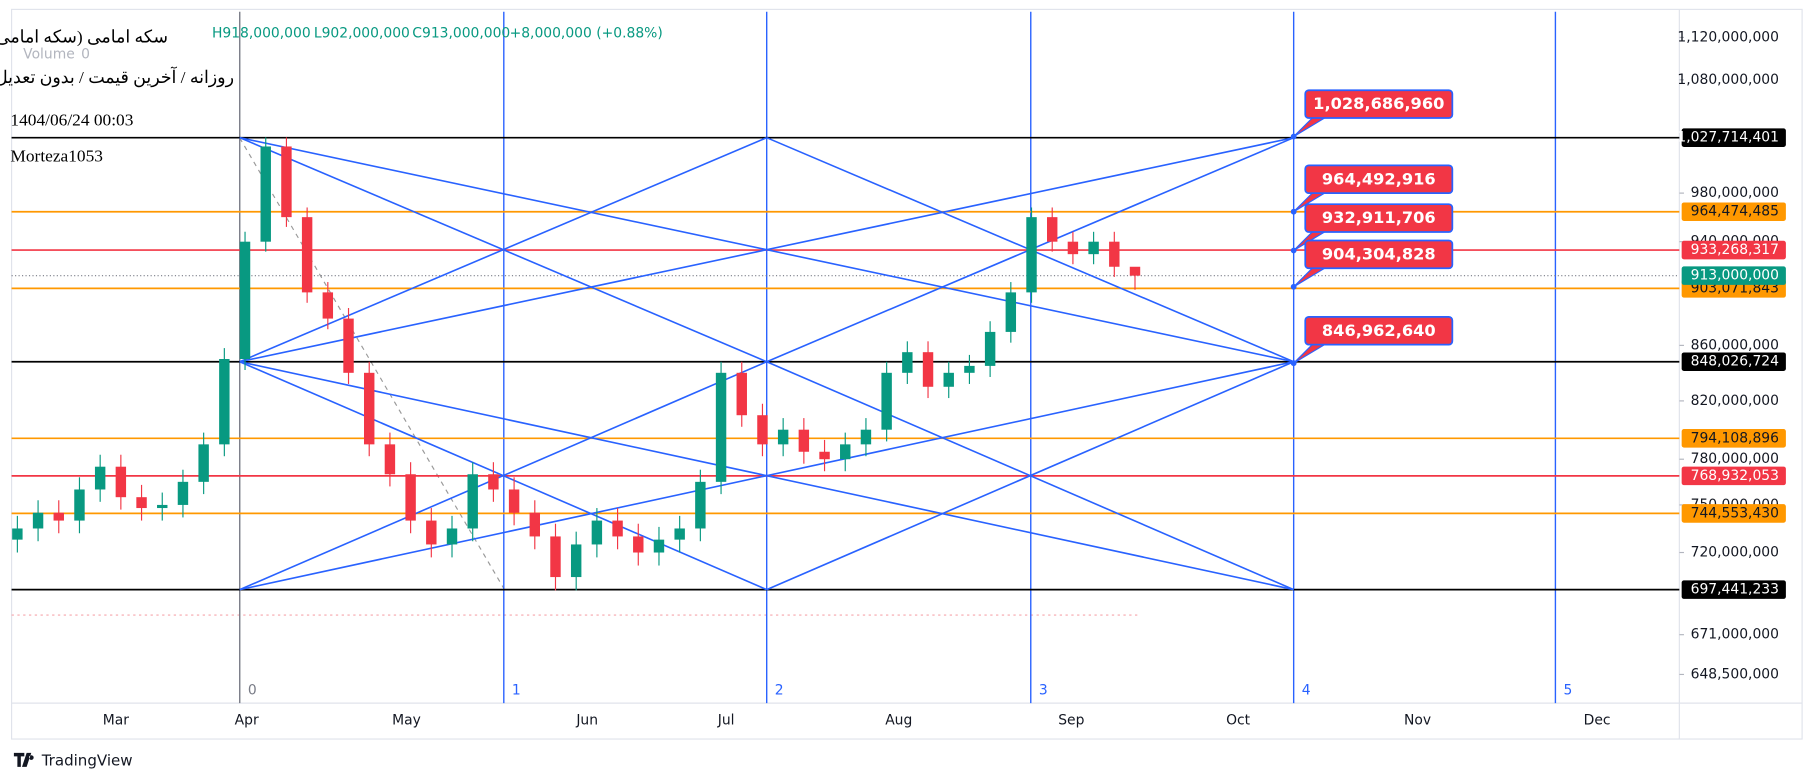 This screenshot has height=782, width=1816. Describe the element at coordinates (362, 34) in the screenshot. I see `ohlc-low: L902,000,000` at that location.